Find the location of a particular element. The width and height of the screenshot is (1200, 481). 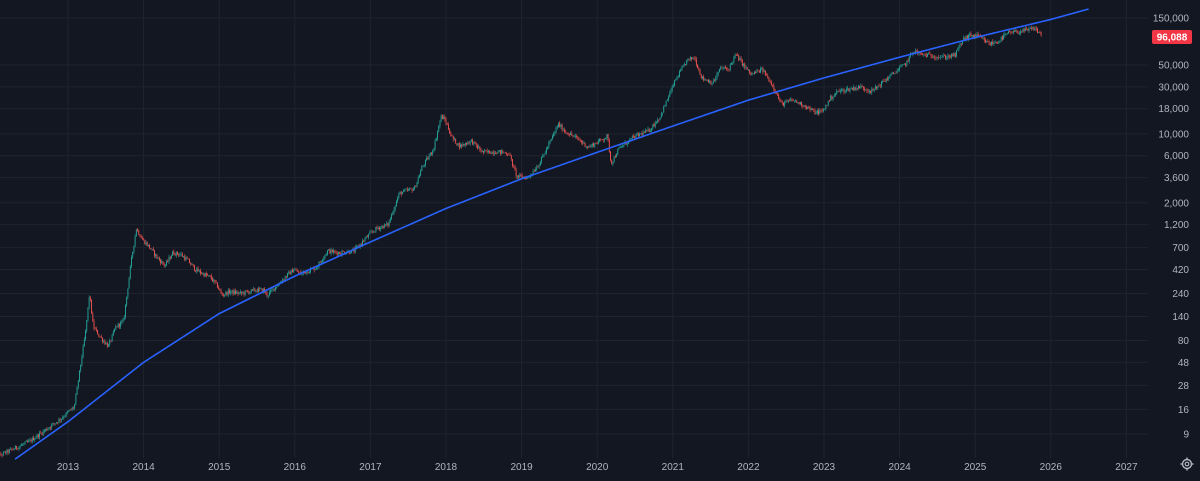

x-tick-label: 2020 is located at coordinates (597, 467).